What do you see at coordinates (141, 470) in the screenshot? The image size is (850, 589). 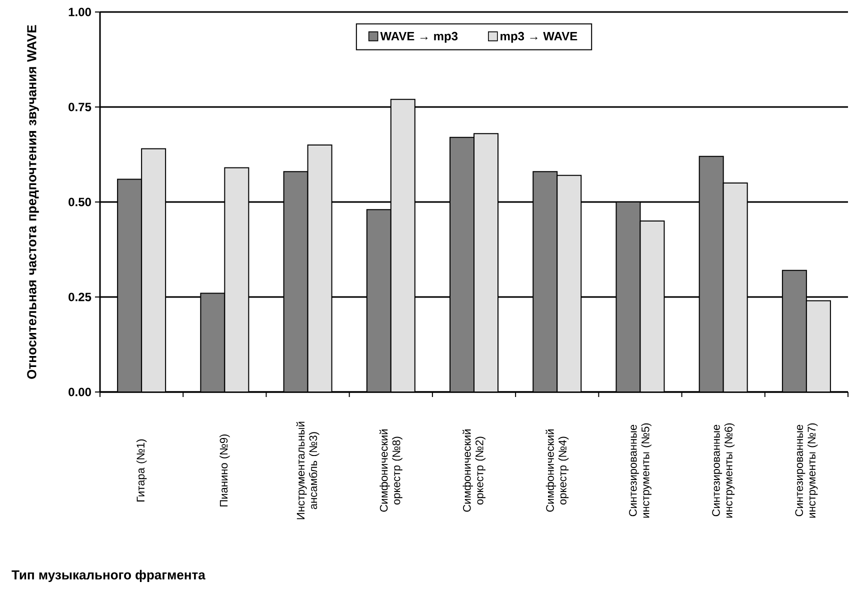 I see `x-tick-label: Гитара (№1)` at bounding box center [141, 470].